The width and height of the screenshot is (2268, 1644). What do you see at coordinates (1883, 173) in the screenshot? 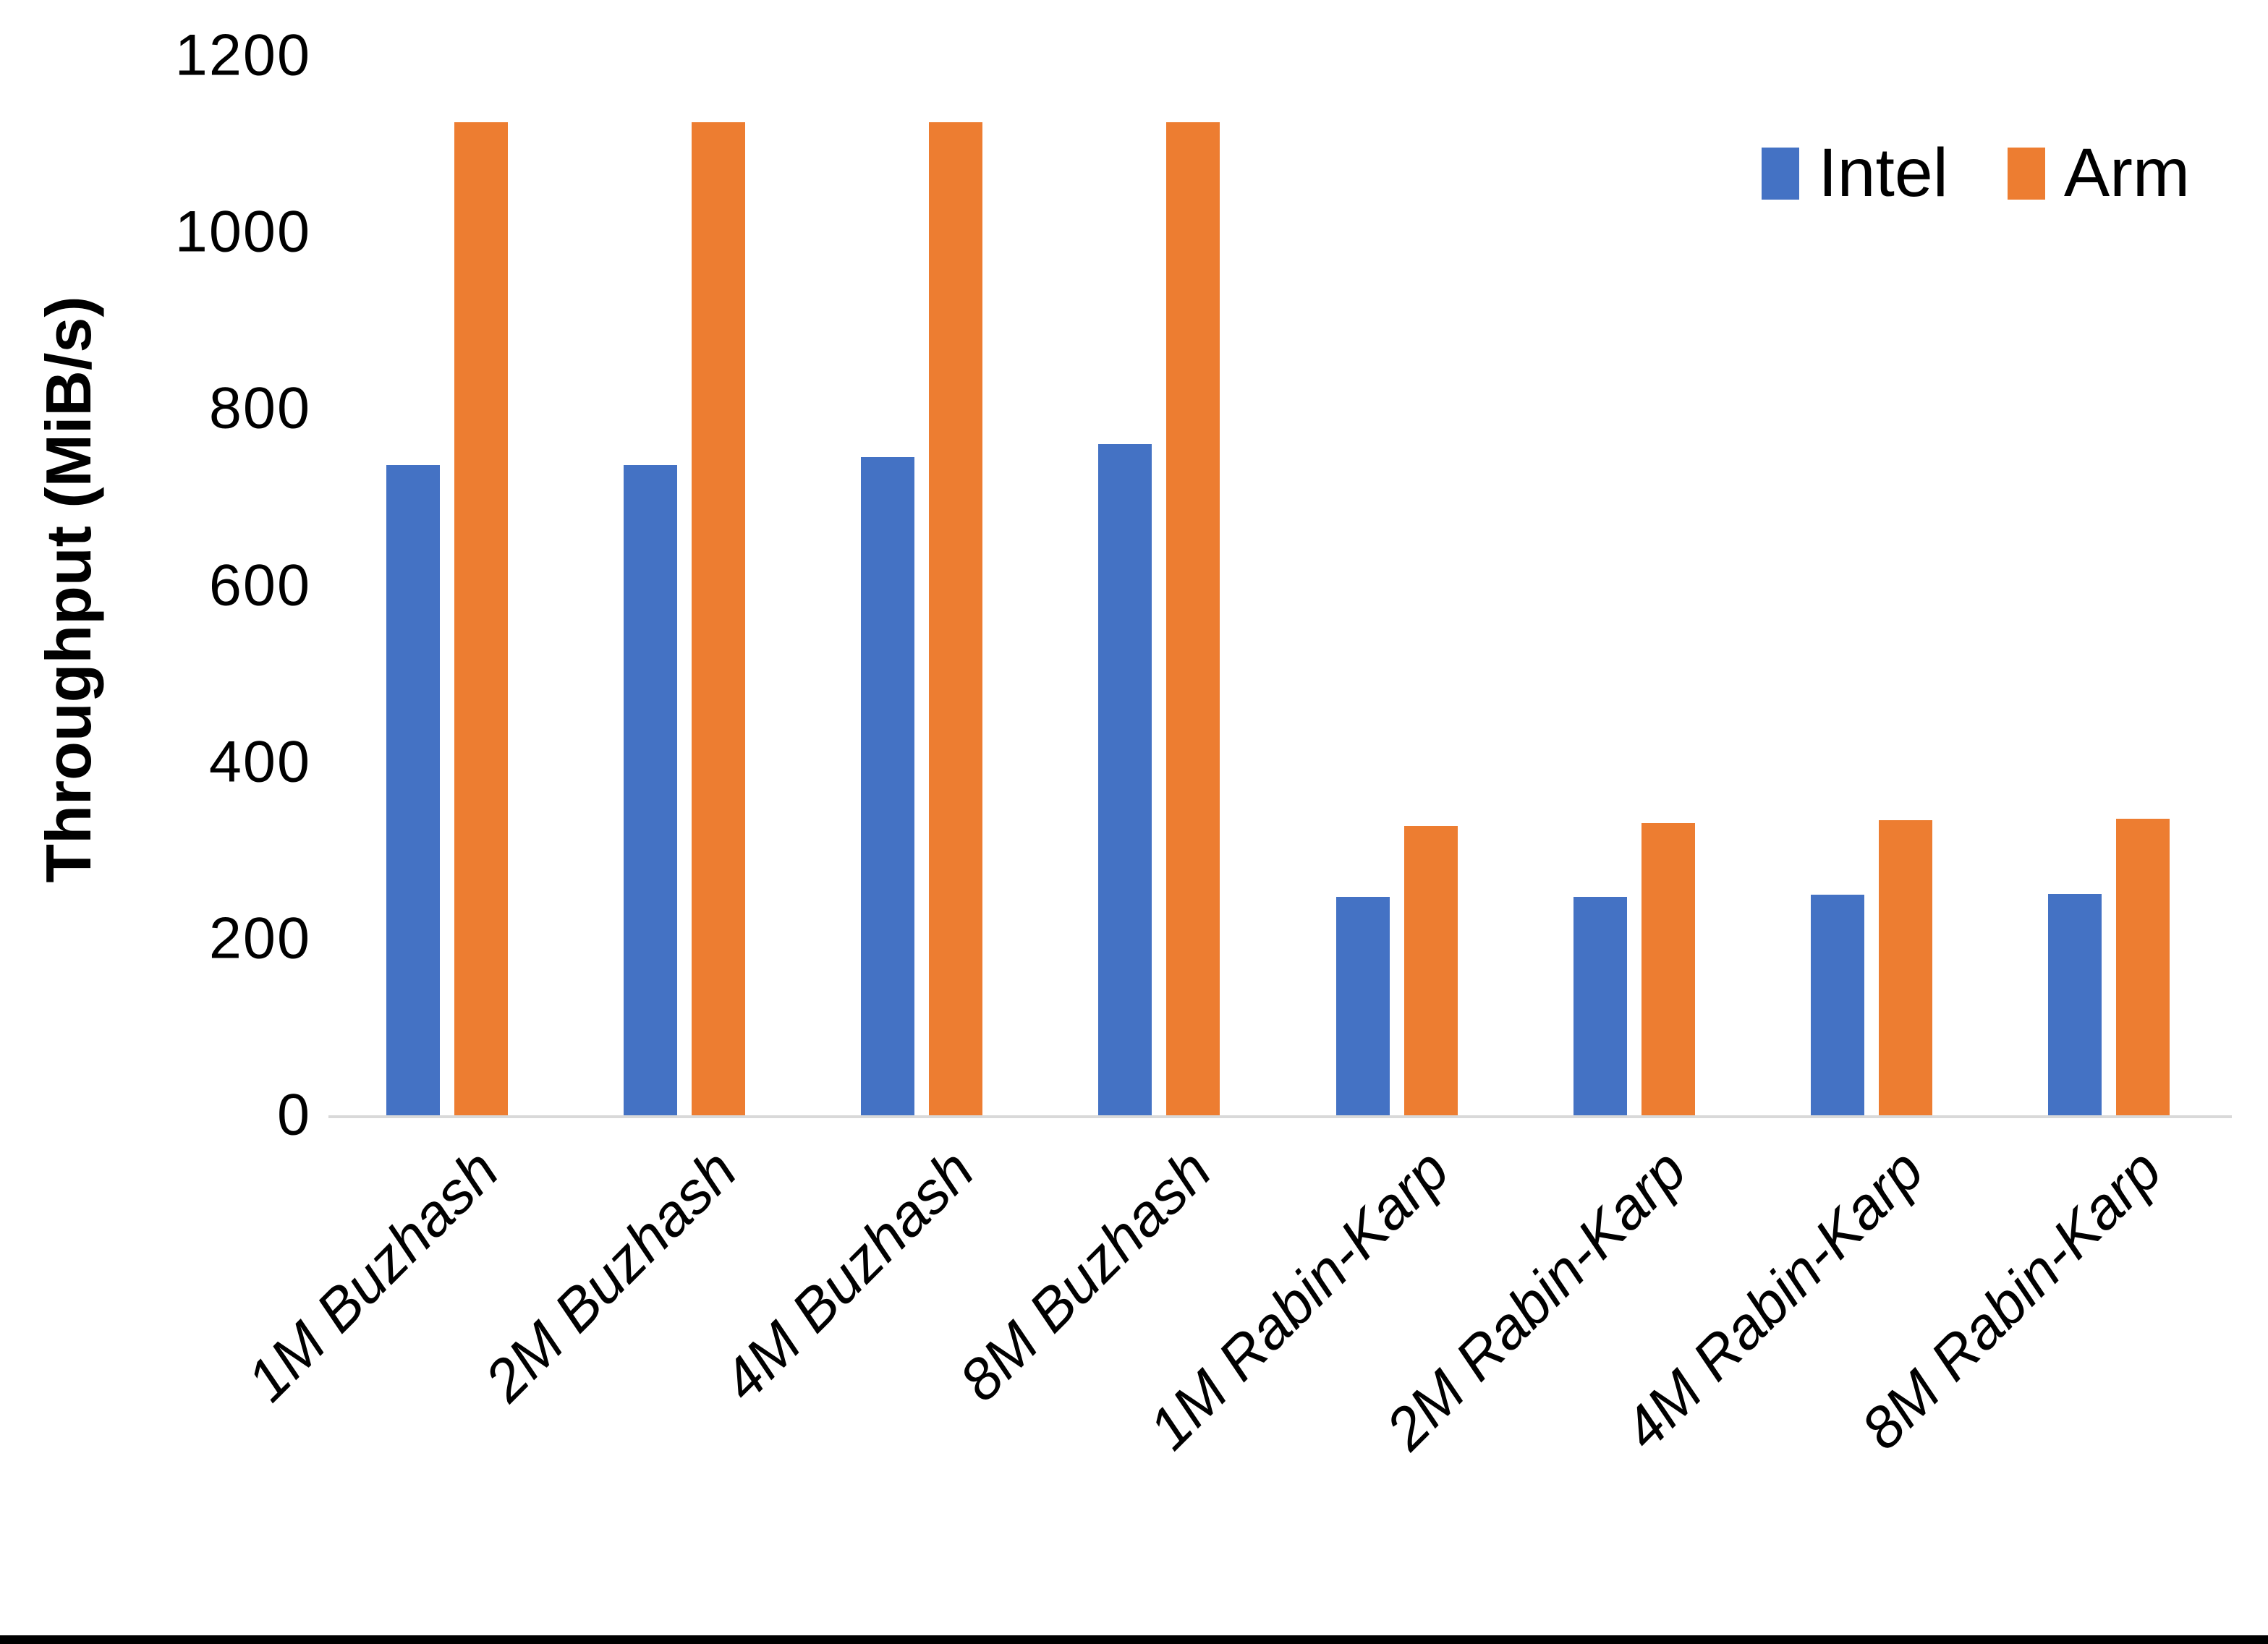
I see `legend-label-intel: Intel` at bounding box center [1883, 173].